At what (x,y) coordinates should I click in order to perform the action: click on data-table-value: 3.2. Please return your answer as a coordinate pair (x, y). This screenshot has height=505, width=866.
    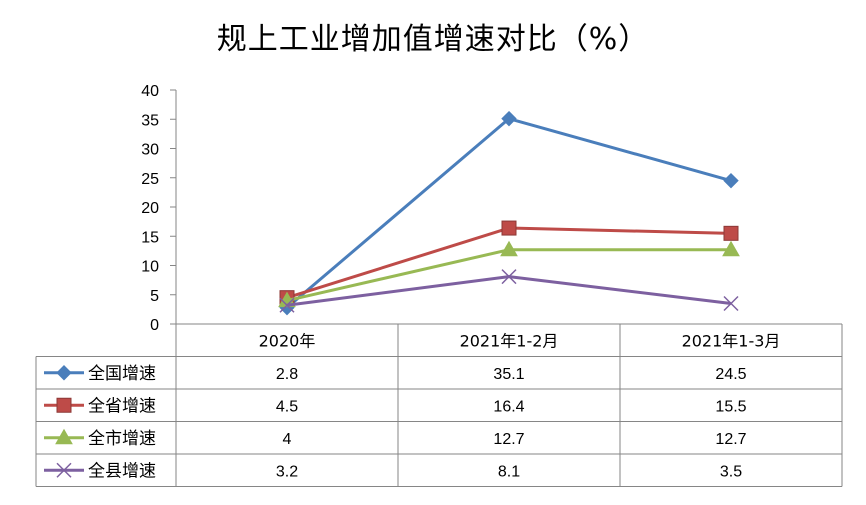
    Looking at the image, I should click on (287, 471).